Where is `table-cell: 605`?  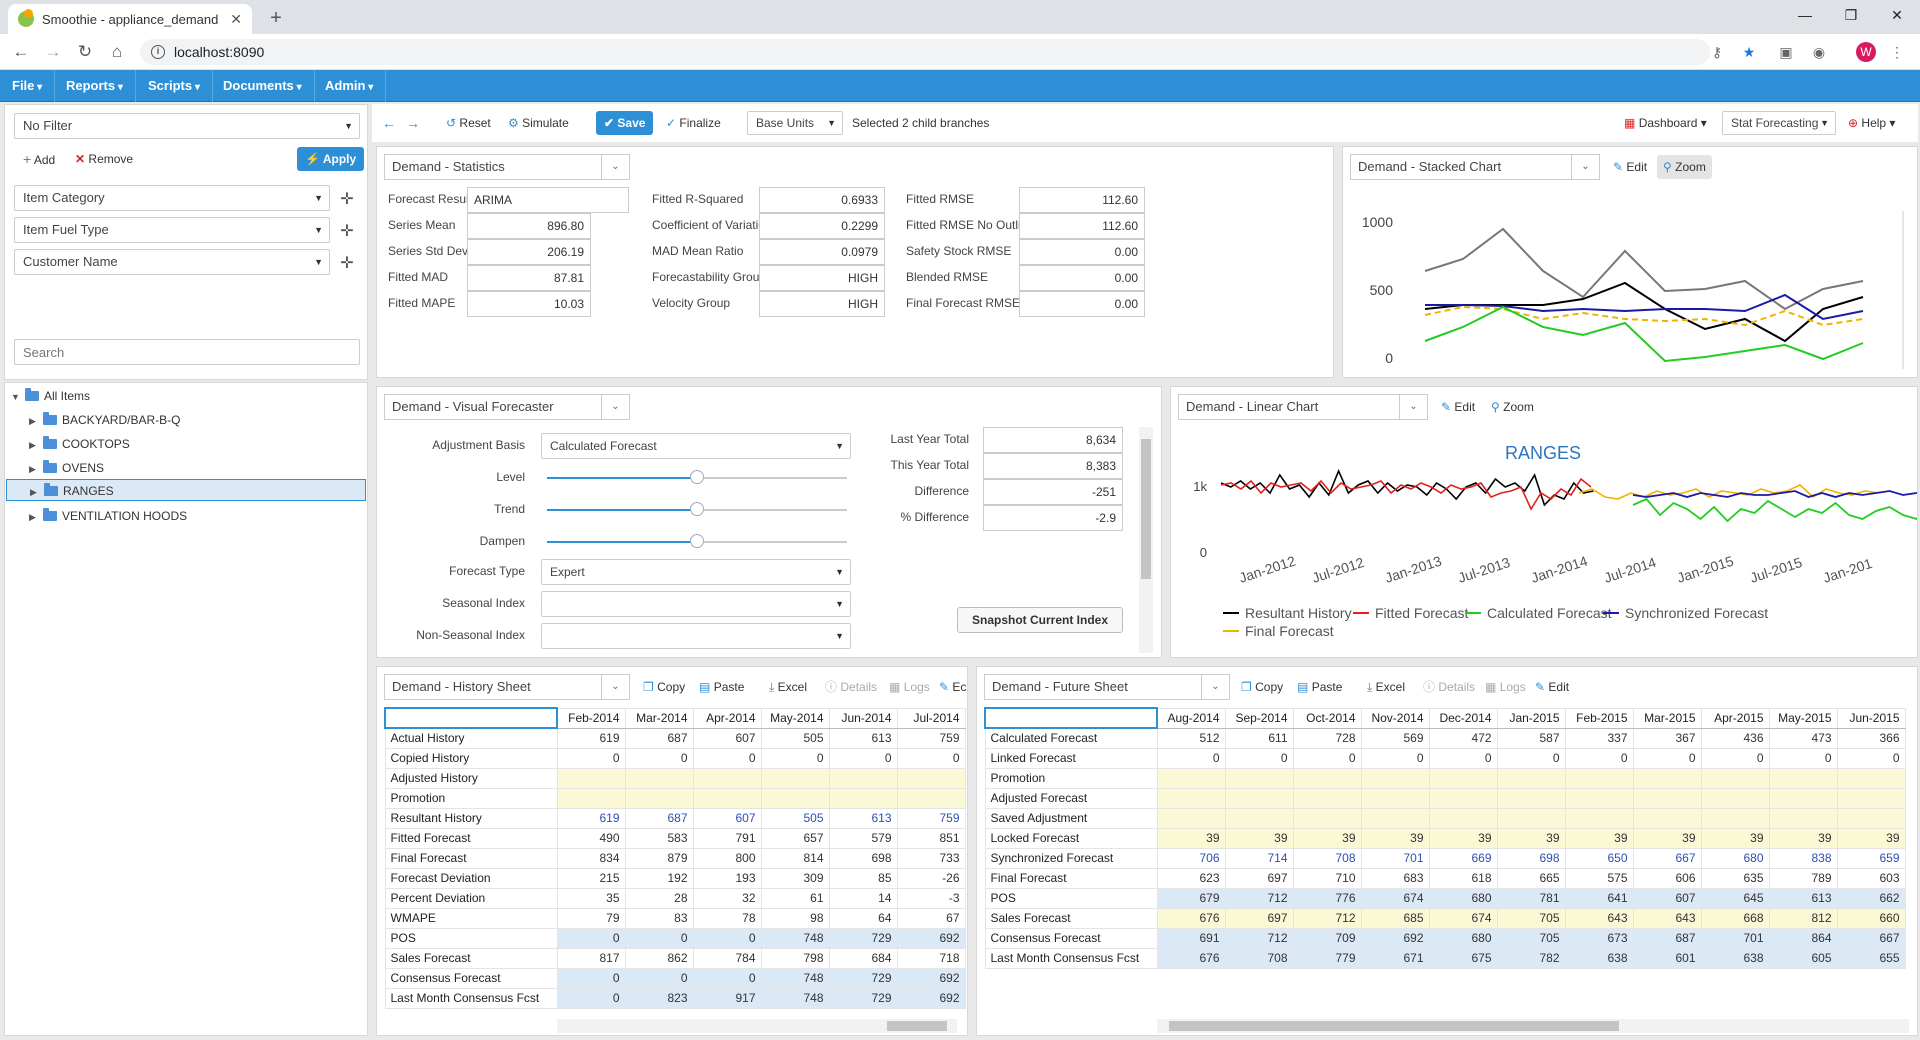
table-cell: 605 is located at coordinates (1803, 958).